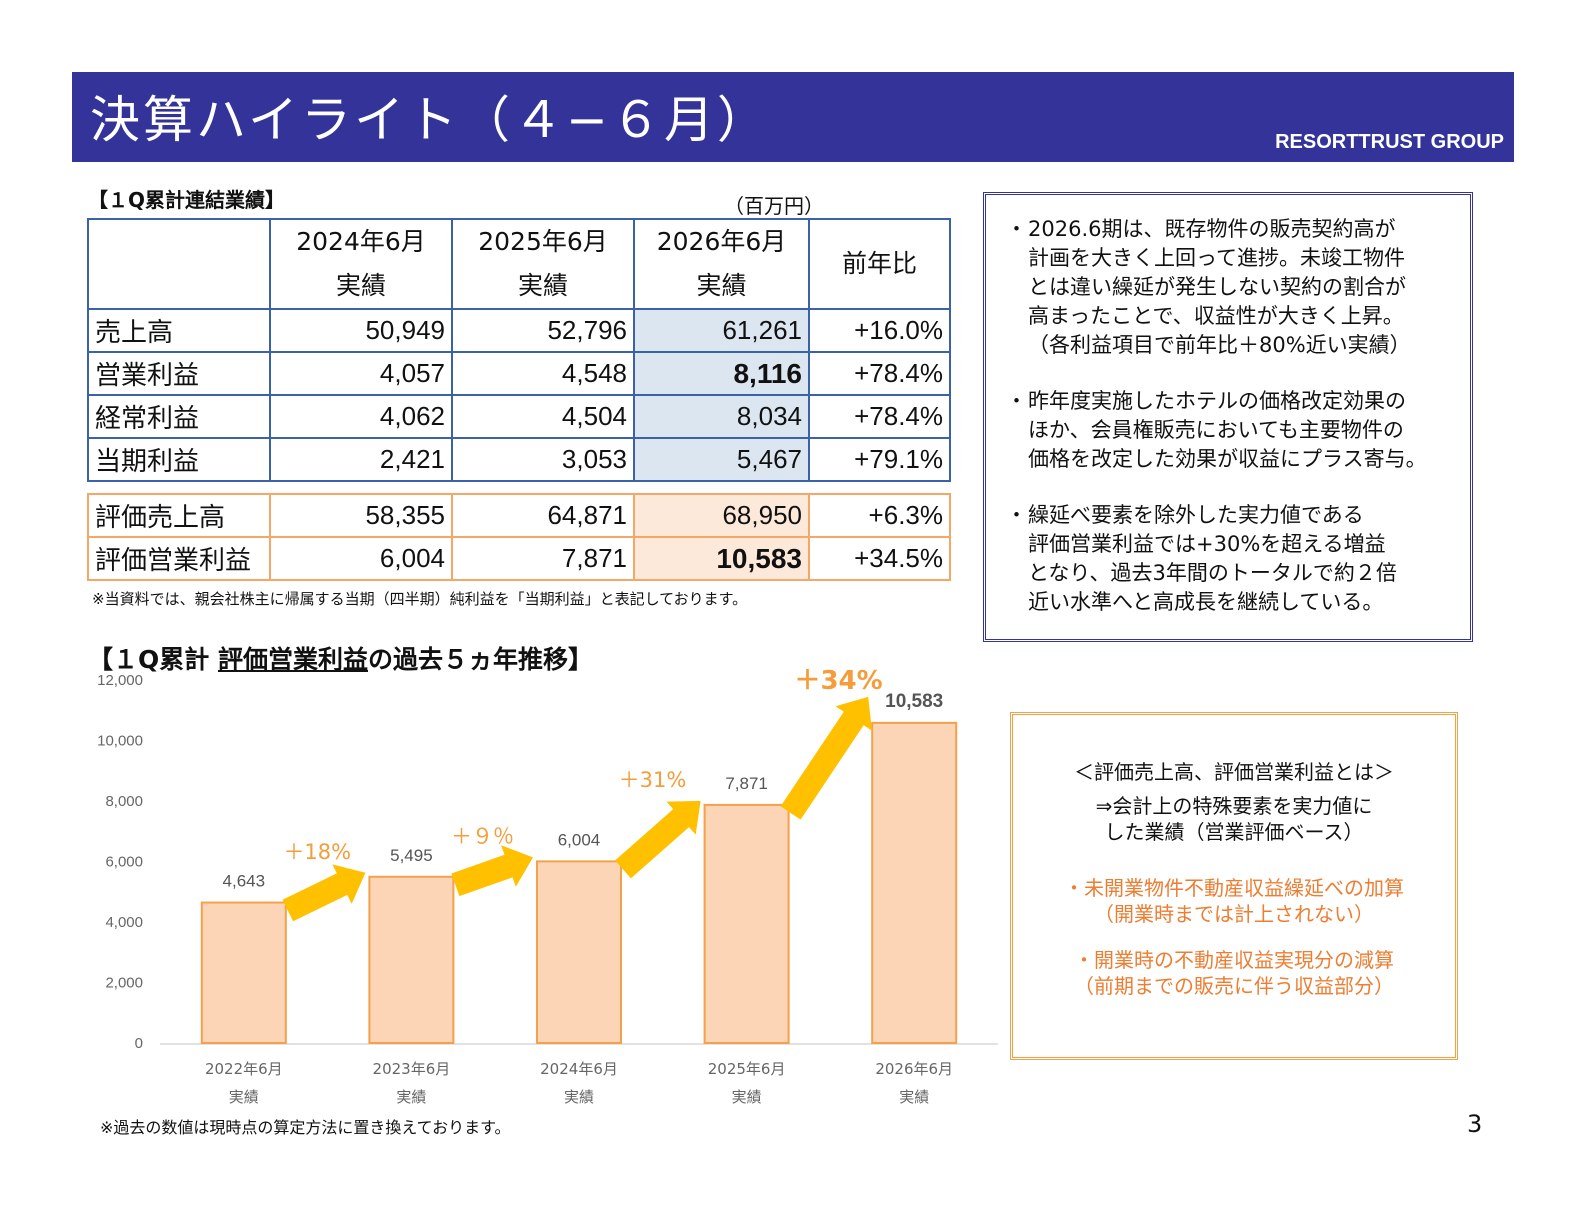 Image resolution: width=1584 pixels, height=1224 pixels. What do you see at coordinates (721, 459) in the screenshot?
I see `cell-value-highlight: 5,467` at bounding box center [721, 459].